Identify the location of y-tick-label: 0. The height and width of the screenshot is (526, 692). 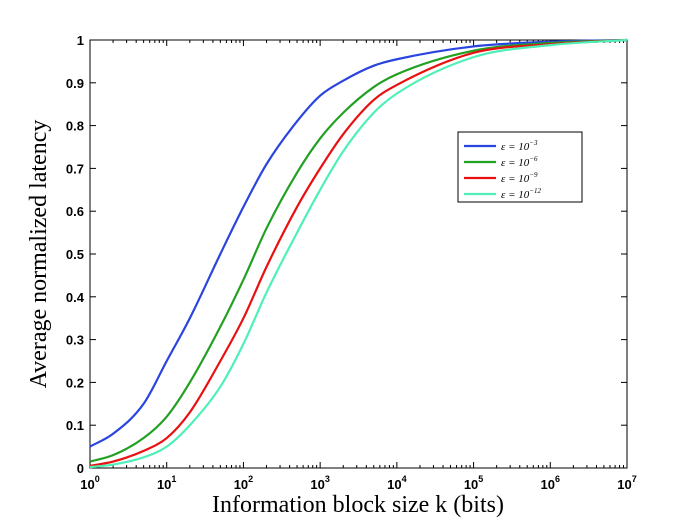
(80, 468).